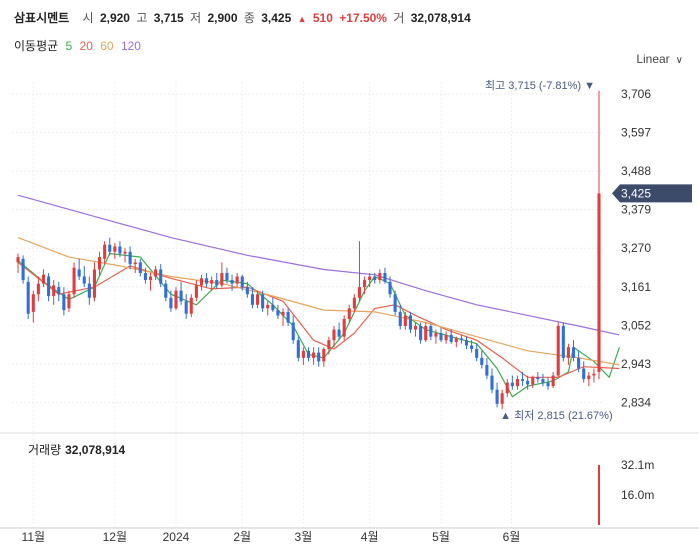 The width and height of the screenshot is (699, 547). I want to click on current-price-tag, so click(652, 193).